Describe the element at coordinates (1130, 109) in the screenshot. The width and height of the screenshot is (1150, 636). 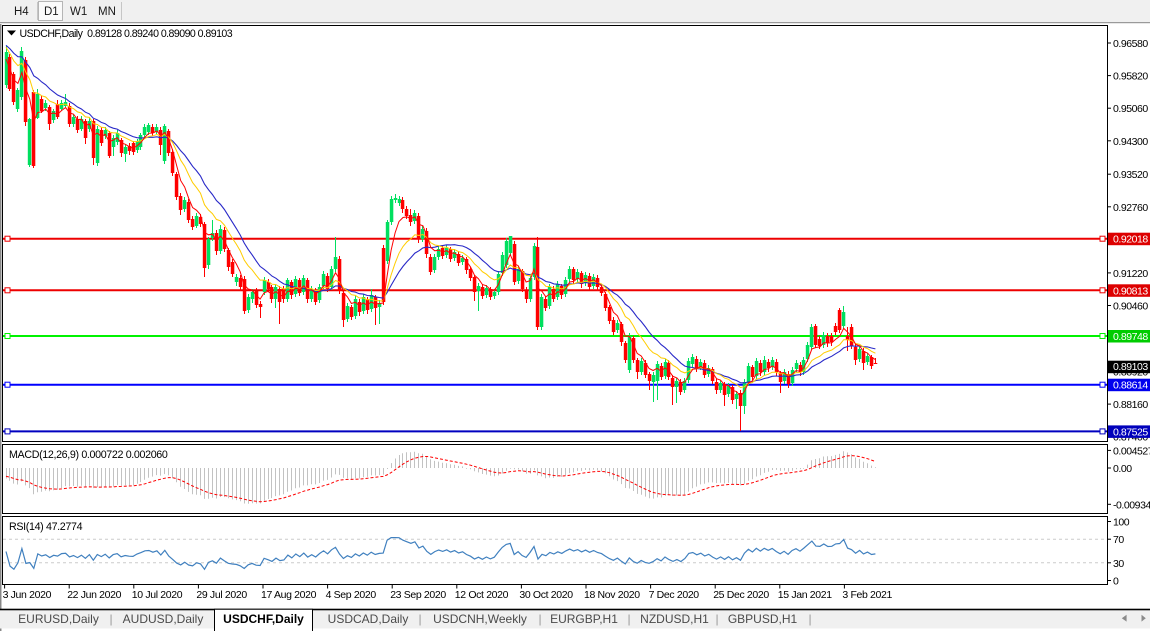
I see `svg-text: 0.95060` at that location.